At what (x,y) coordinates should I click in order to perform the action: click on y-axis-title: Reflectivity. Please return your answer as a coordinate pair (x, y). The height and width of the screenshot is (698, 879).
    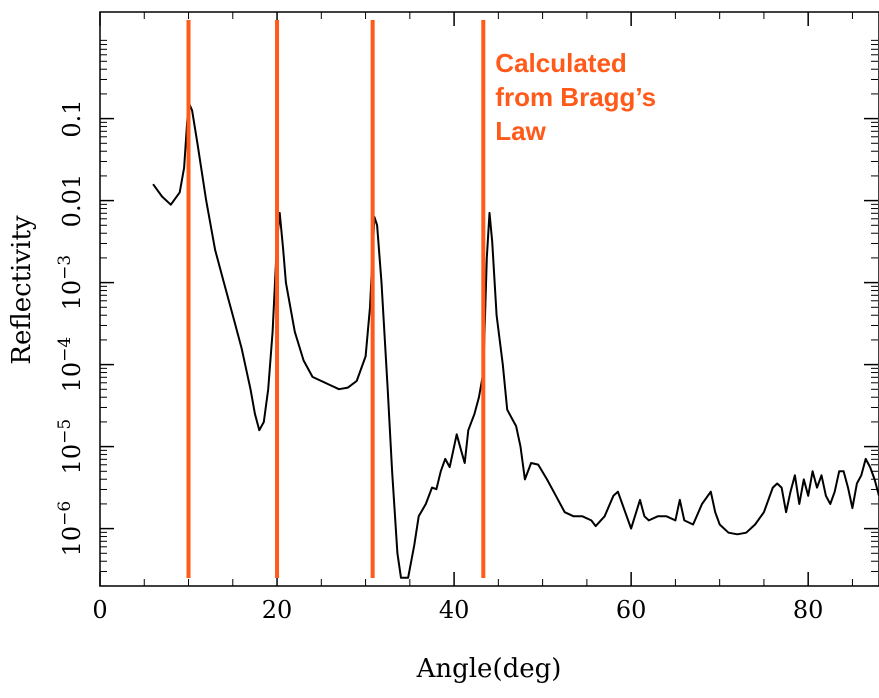
    Looking at the image, I should click on (22, 289).